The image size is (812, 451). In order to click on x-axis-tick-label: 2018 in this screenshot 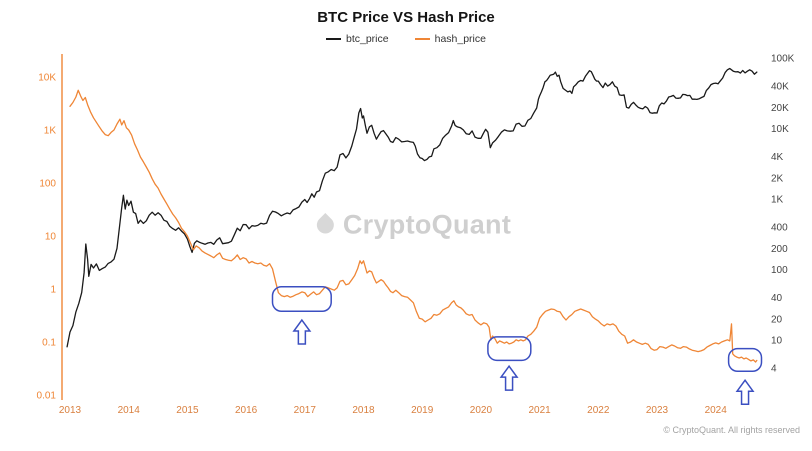, I will do `click(363, 410)`.